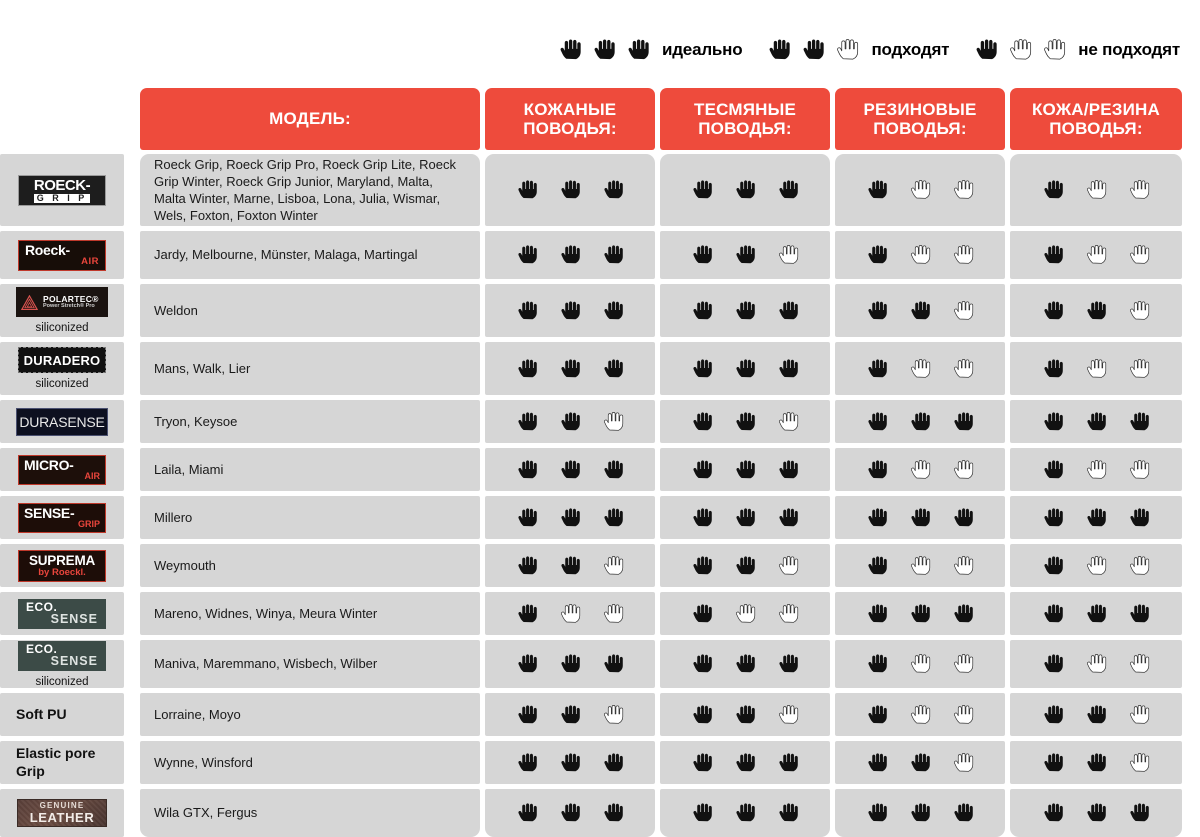 The width and height of the screenshot is (1200, 837). What do you see at coordinates (74, 661) in the screenshot?
I see `logo-text-line2: SENSE` at bounding box center [74, 661].